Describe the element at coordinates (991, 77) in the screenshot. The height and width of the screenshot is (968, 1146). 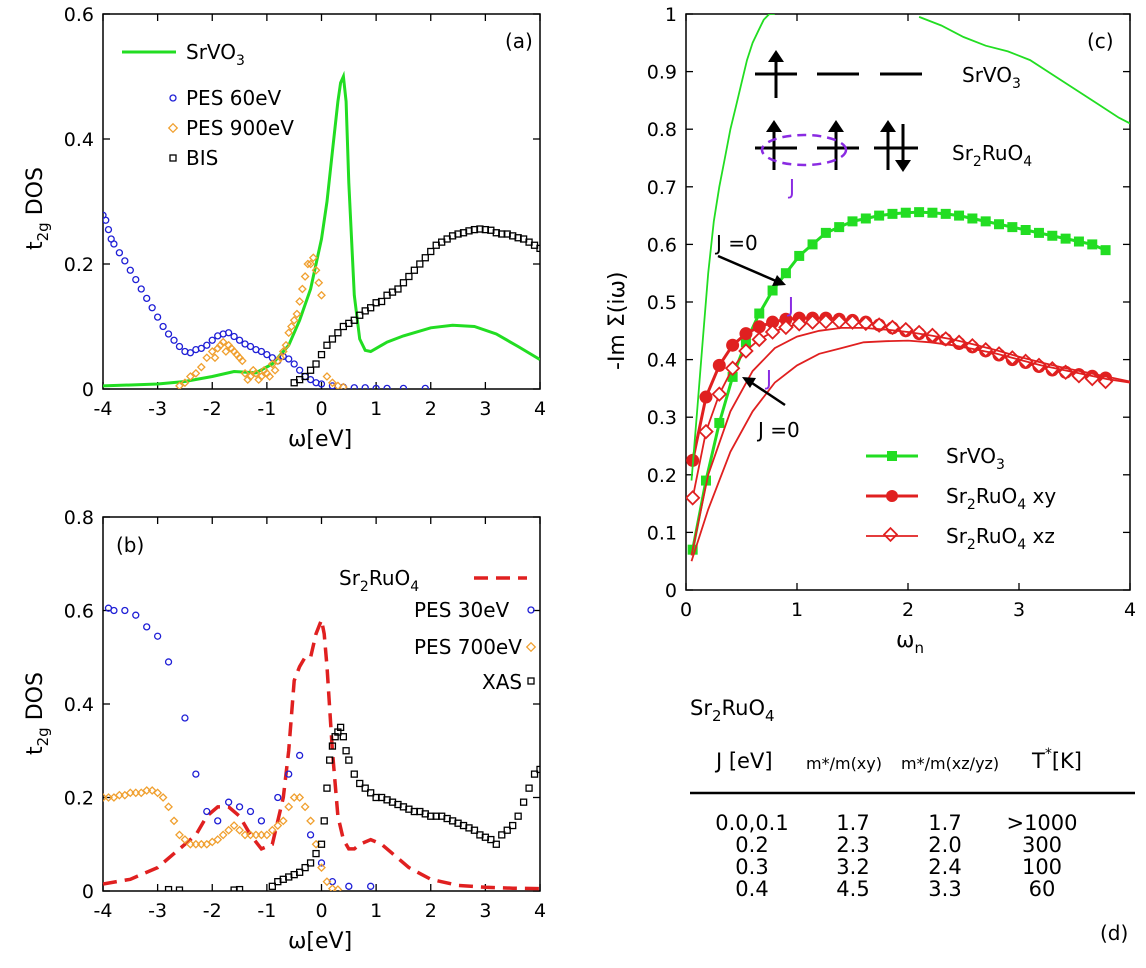
I see `inset-label-srvo3: SrVO3` at that location.